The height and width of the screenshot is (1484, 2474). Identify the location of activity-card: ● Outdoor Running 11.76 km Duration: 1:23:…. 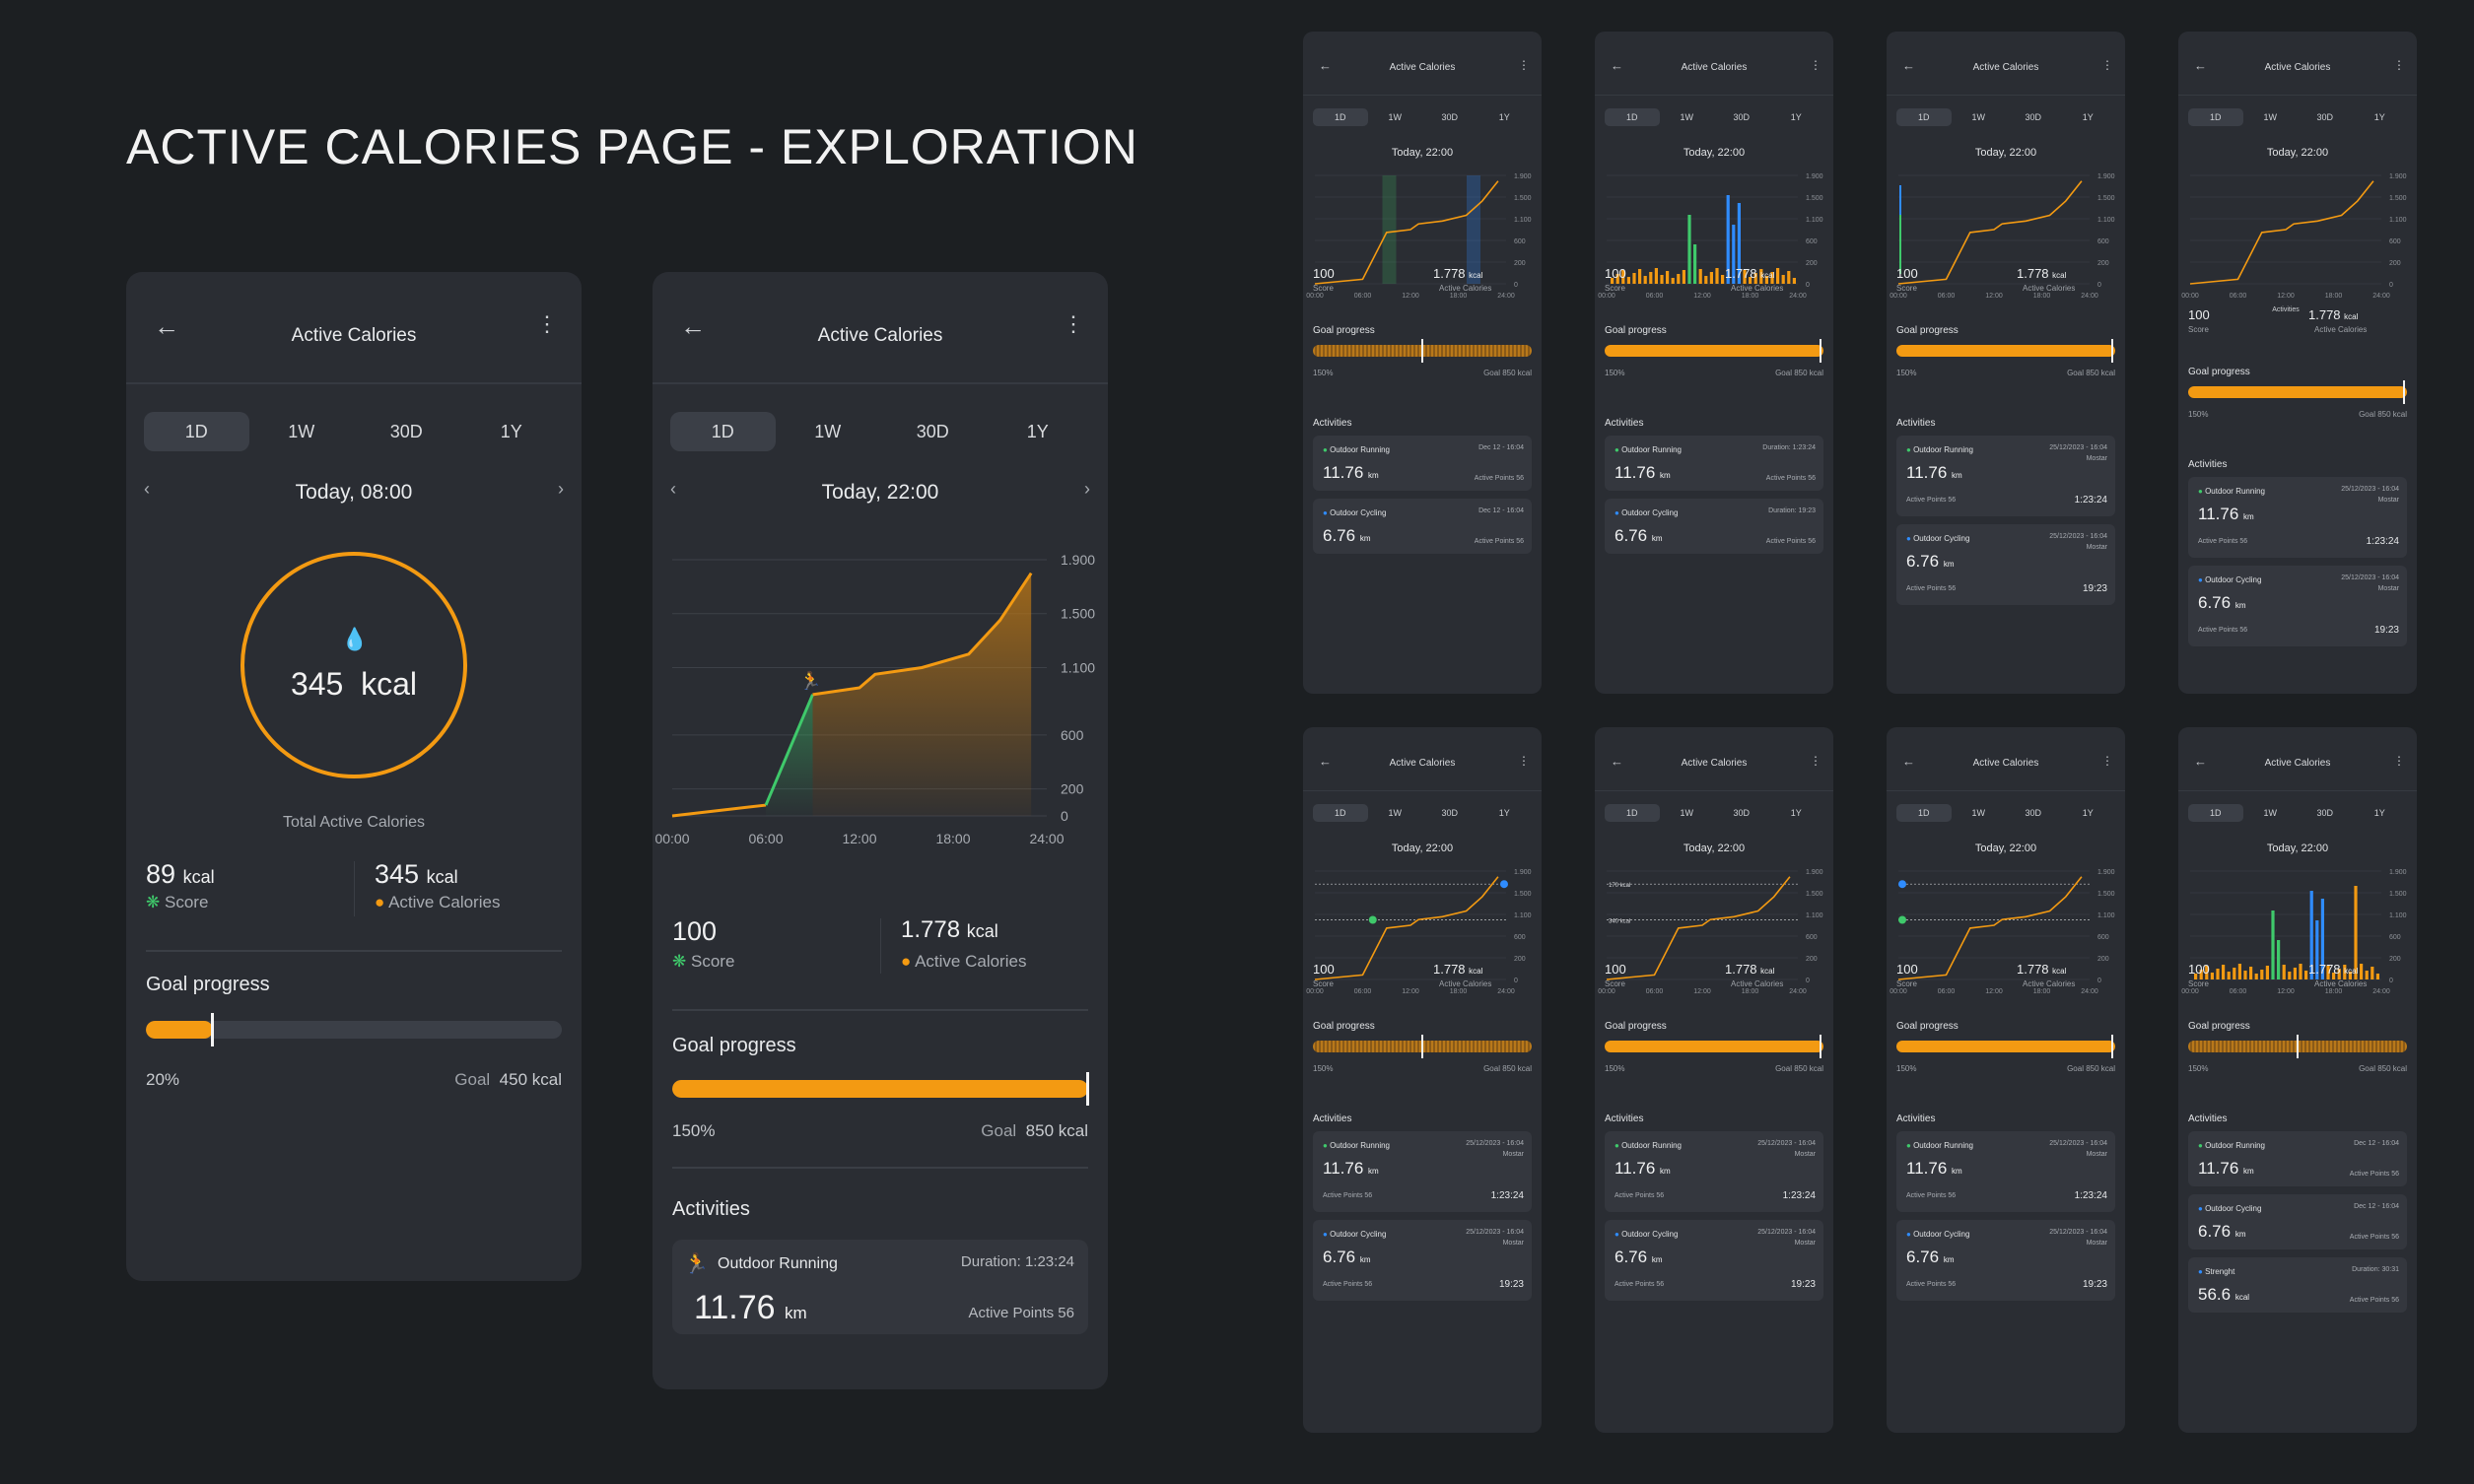
(1714, 463).